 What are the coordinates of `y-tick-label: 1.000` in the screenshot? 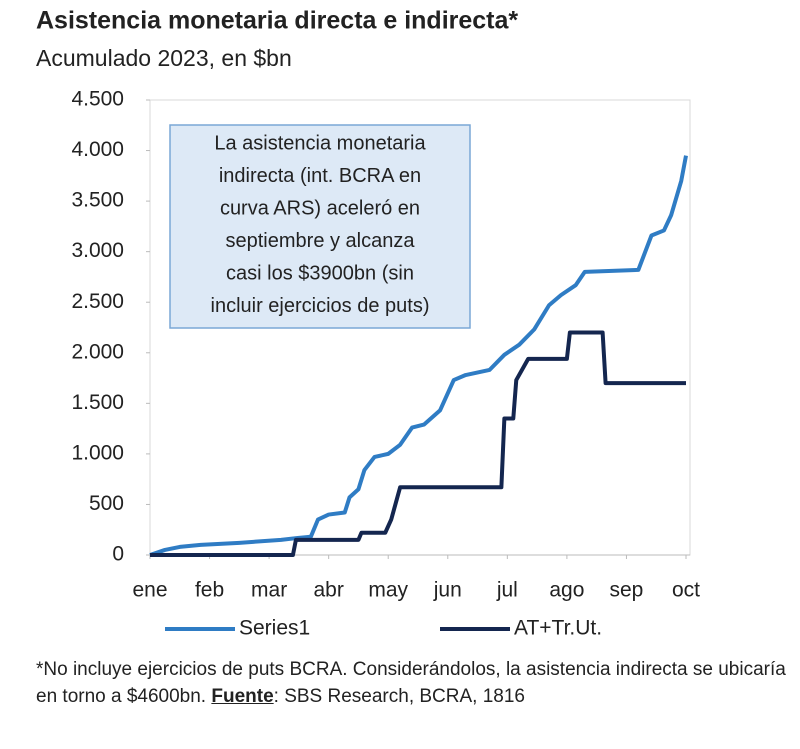 It's located at (97, 452).